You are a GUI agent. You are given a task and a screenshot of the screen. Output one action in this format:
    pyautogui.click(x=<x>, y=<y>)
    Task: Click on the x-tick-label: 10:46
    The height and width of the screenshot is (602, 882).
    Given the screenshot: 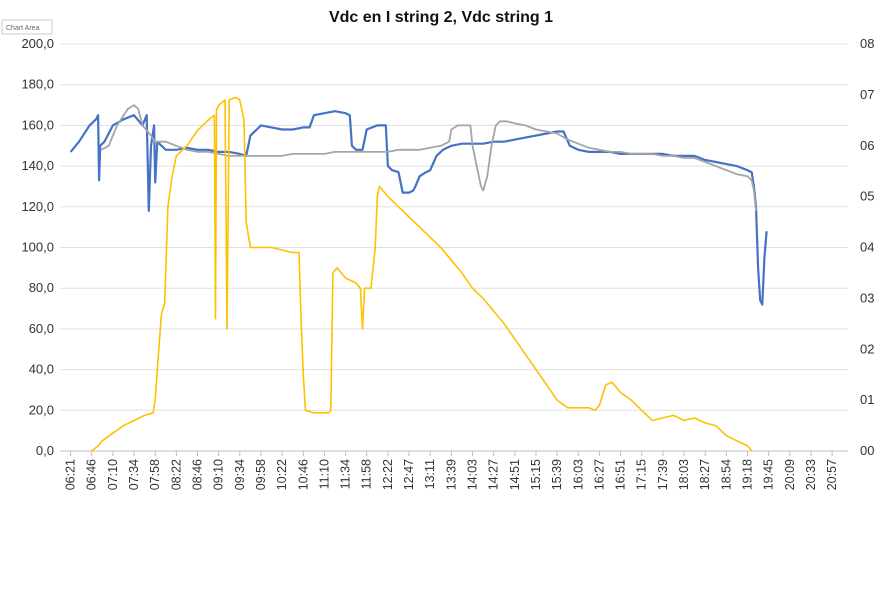 What is the action you would take?
    pyautogui.click(x=303, y=474)
    